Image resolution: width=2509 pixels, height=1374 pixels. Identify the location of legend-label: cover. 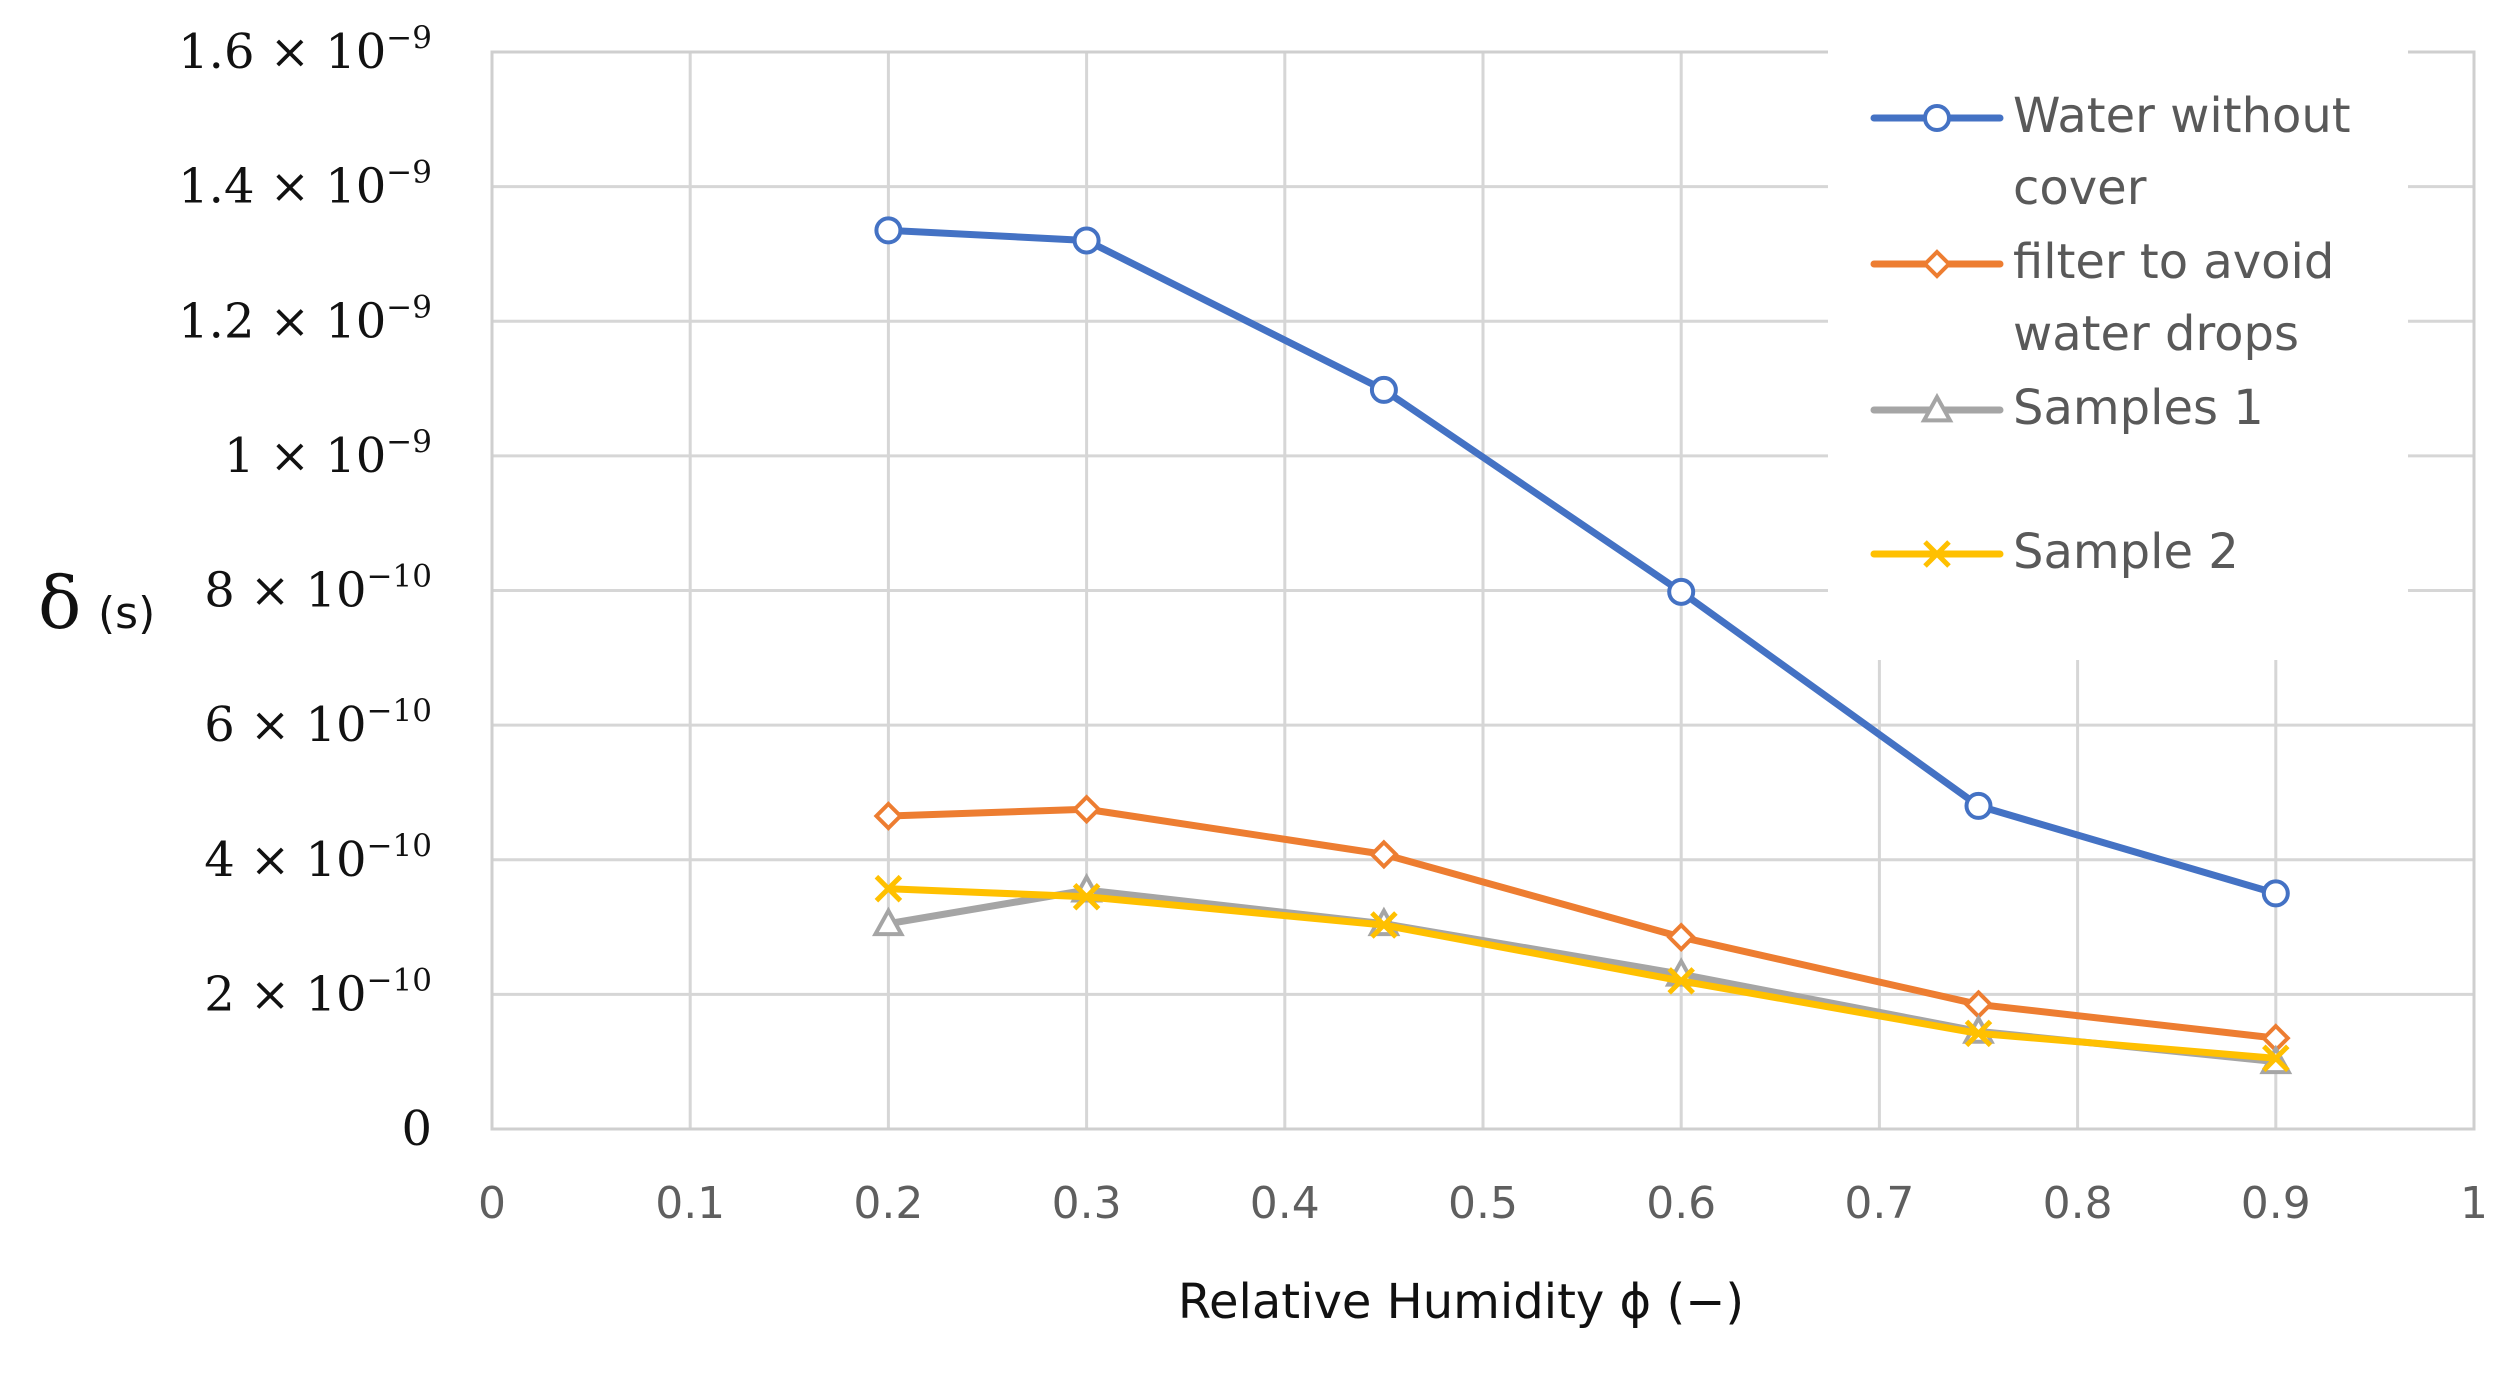
(2080, 188).